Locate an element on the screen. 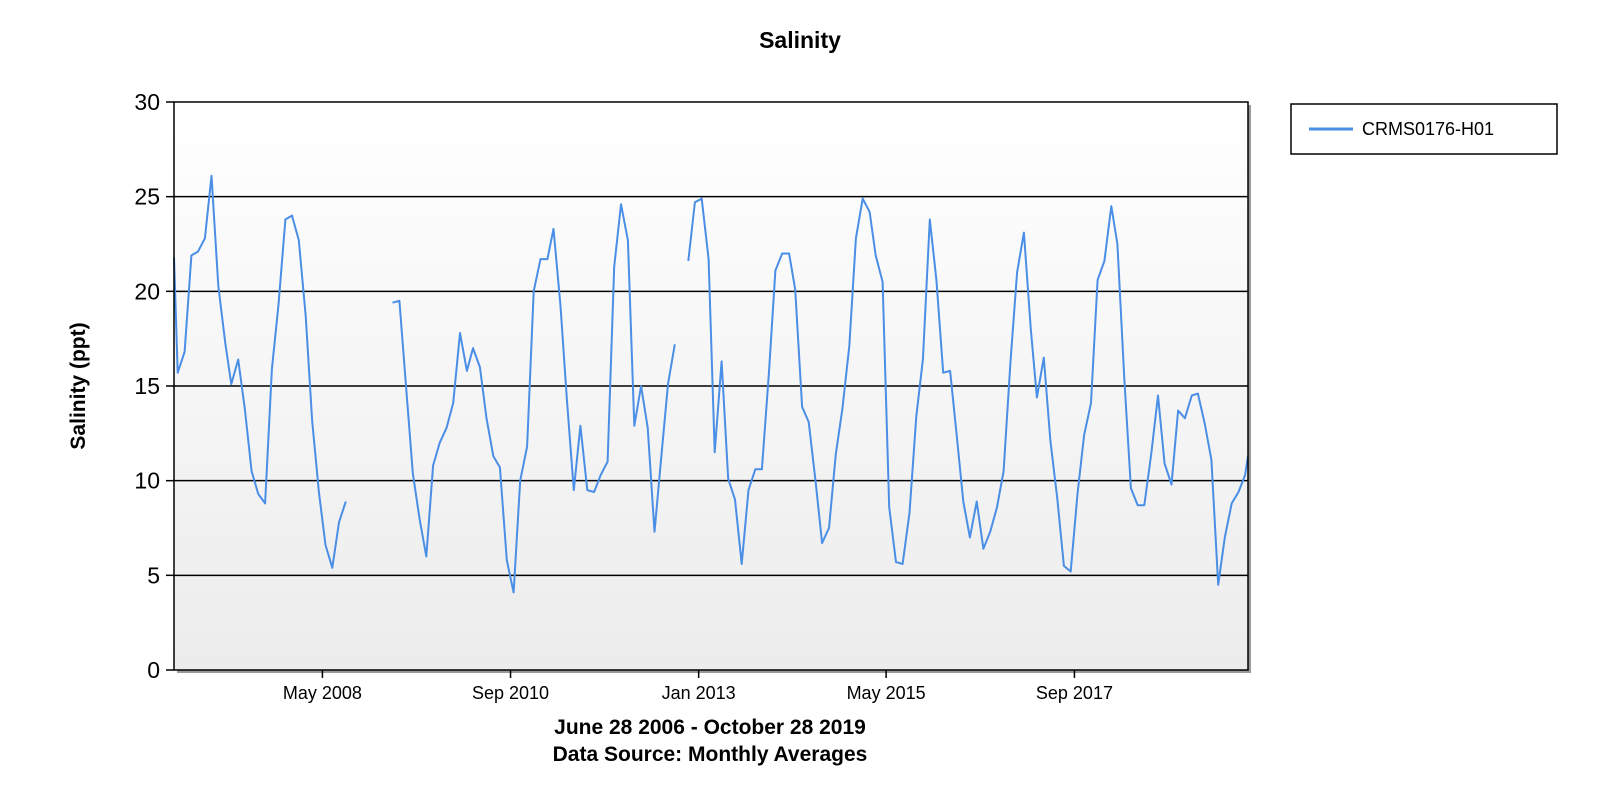  legend-box is located at coordinates (1424, 129).